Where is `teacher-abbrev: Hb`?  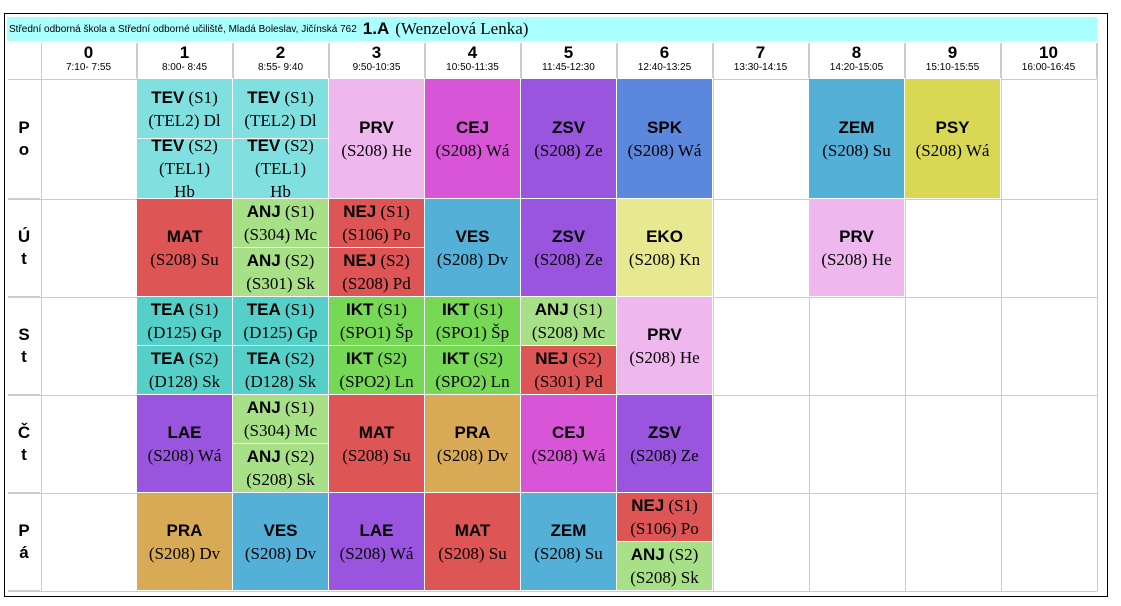
teacher-abbrev: Hb is located at coordinates (280, 190).